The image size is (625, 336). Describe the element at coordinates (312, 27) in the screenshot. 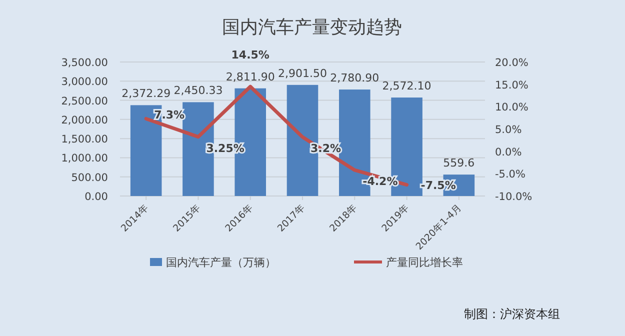

I see `chart-title: 国内汽车产量变动趋势` at that location.